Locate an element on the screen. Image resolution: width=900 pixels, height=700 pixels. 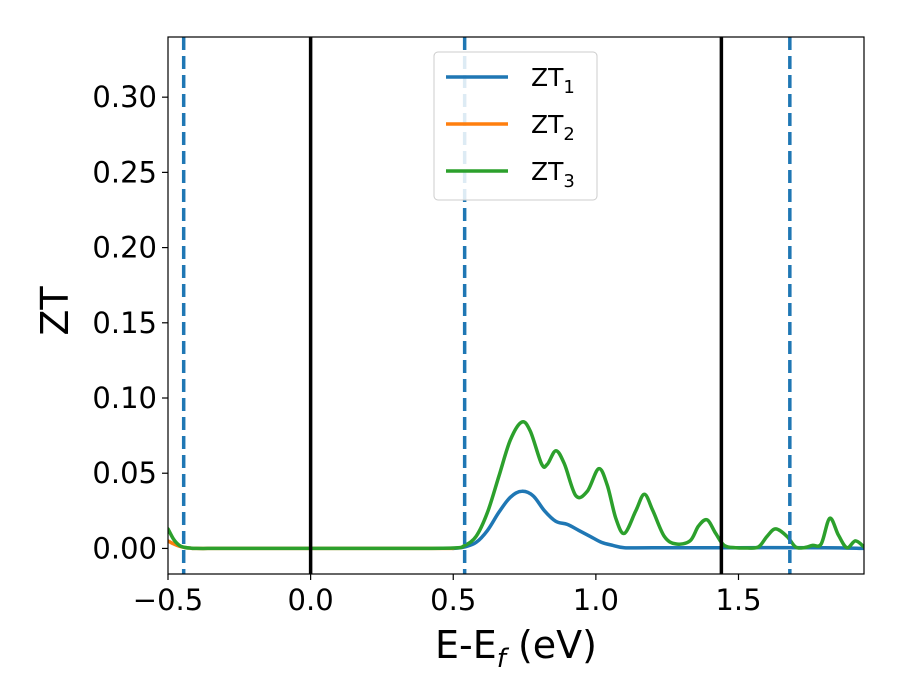
y-tick-label: 0.05 is located at coordinates (124, 473).